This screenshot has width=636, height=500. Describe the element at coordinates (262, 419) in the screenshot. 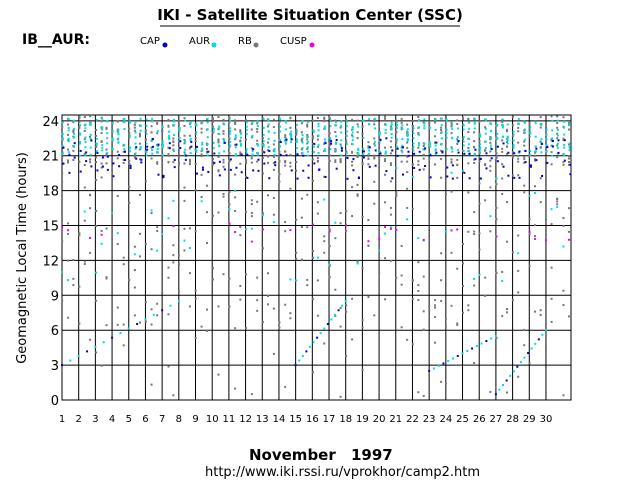

I see `x-tick-label: 13` at that location.